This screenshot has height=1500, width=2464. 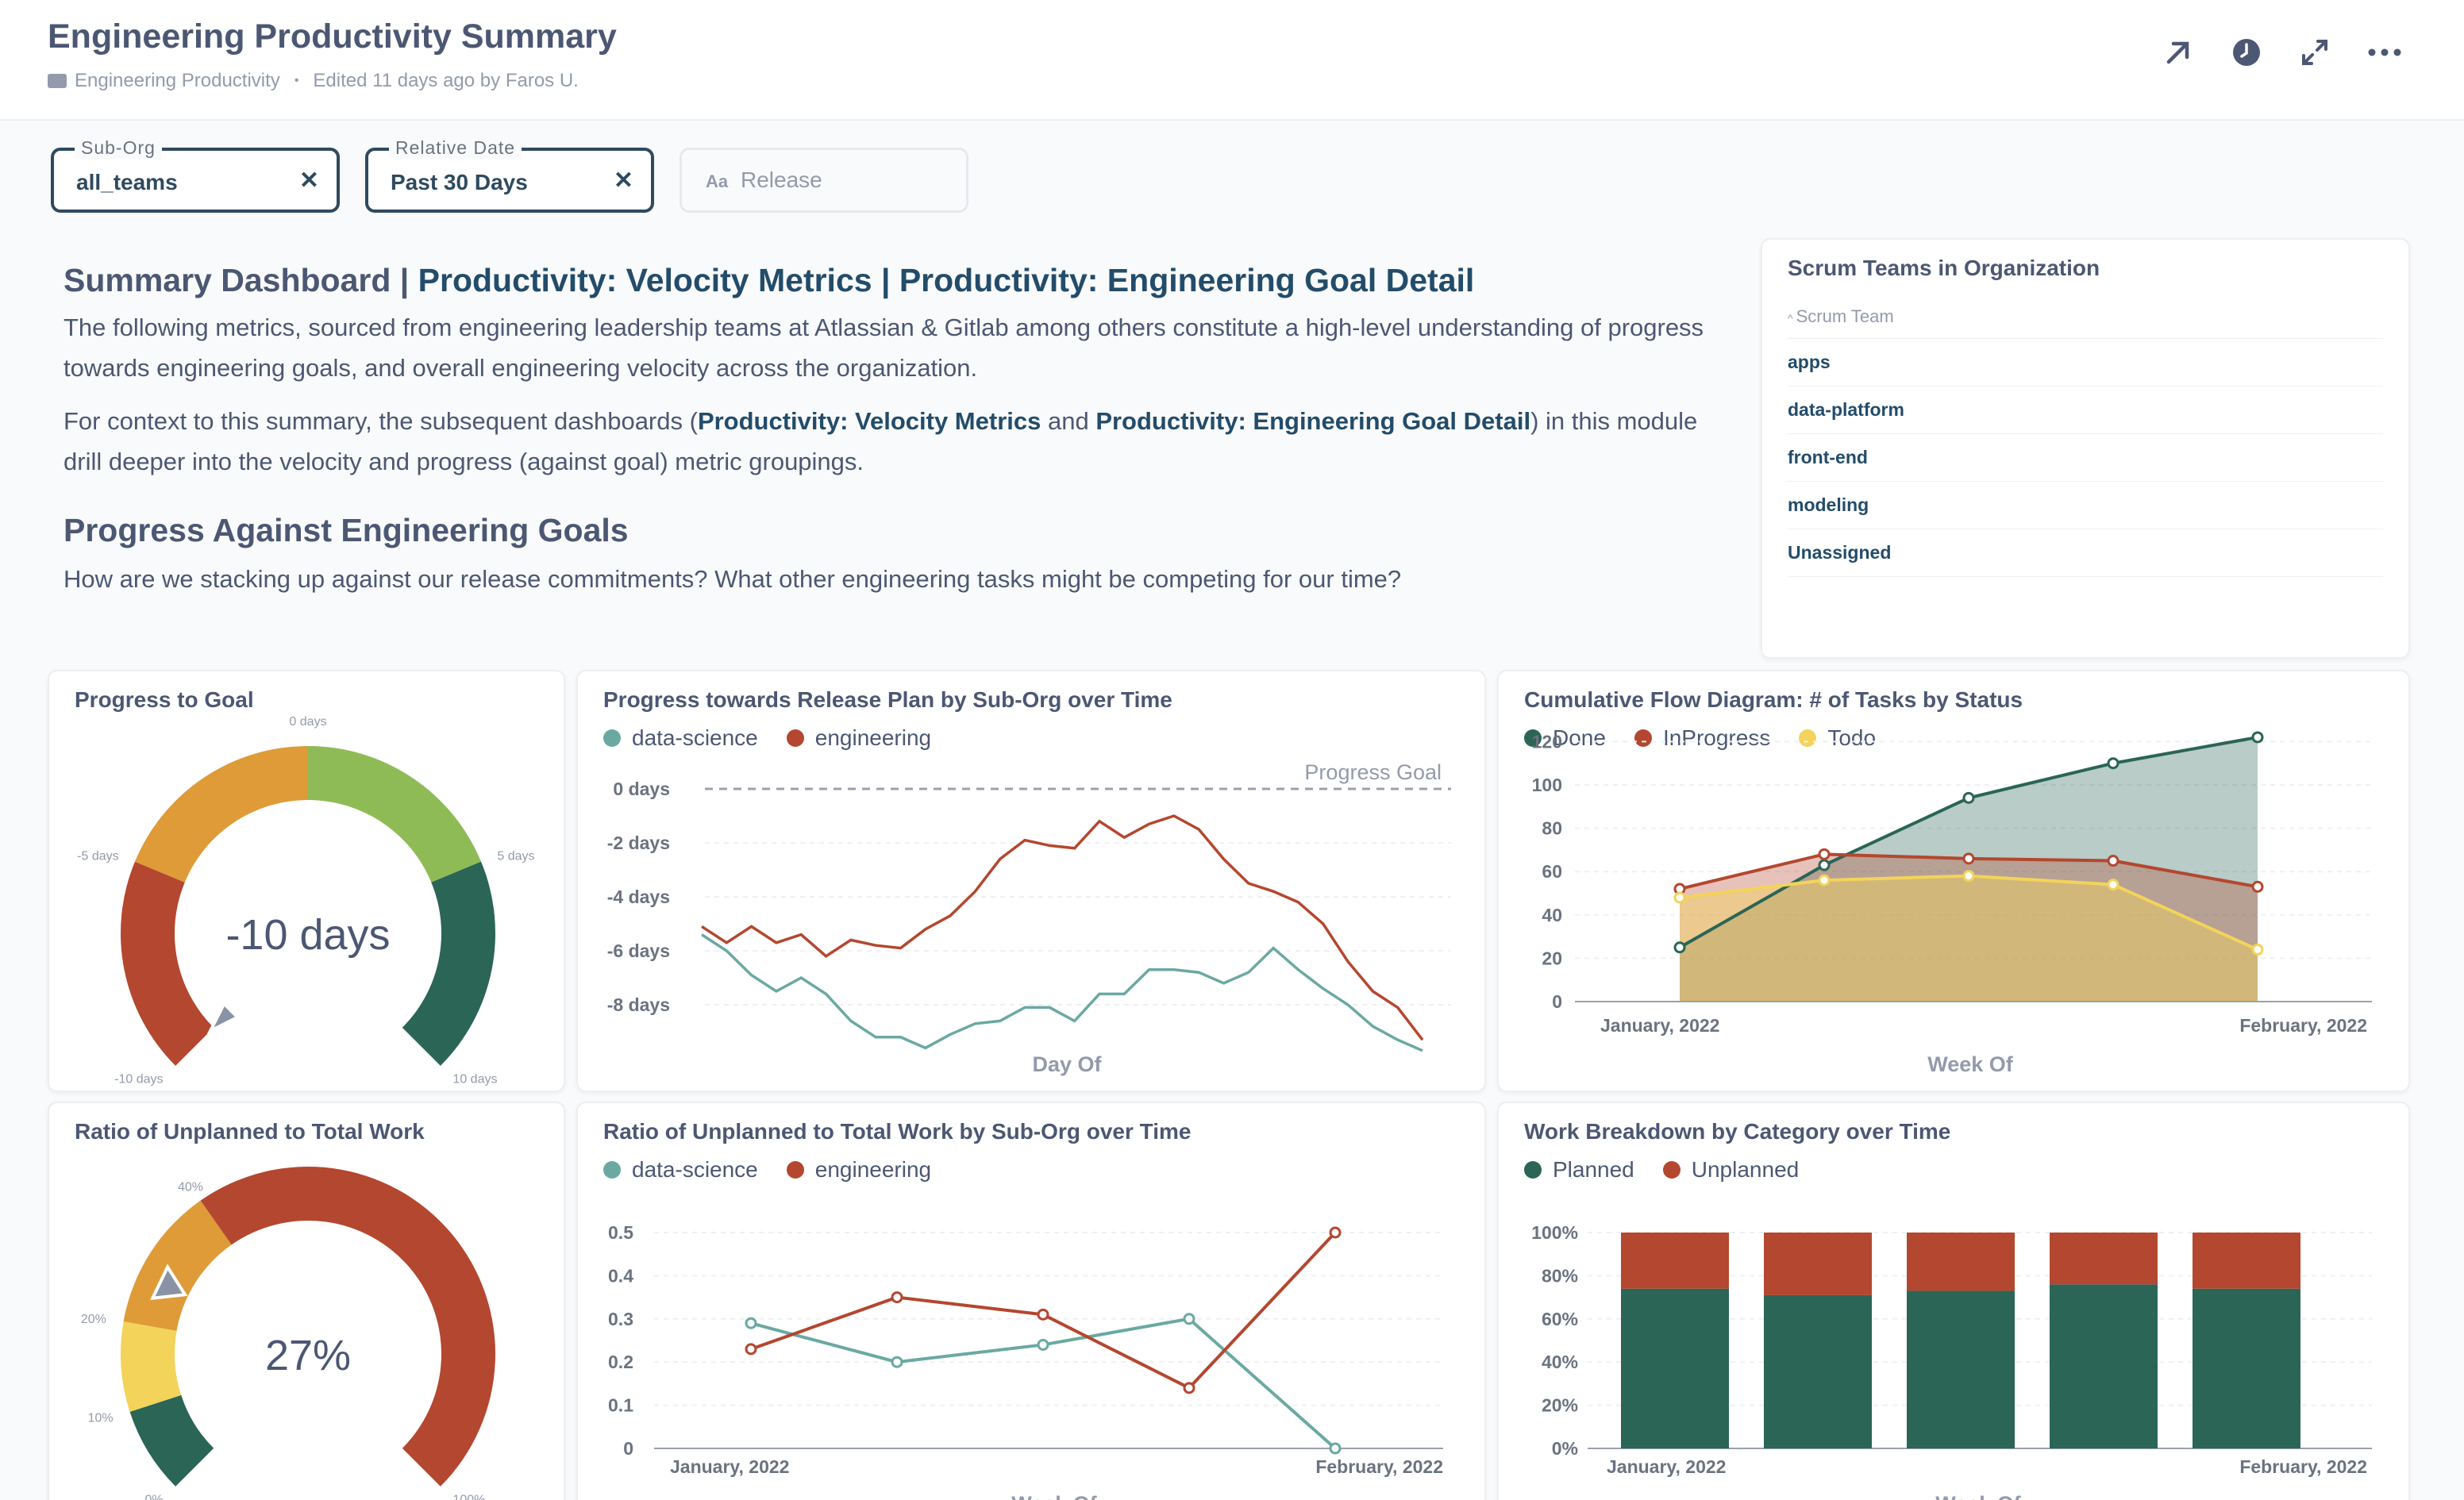 I want to click on legend-item: Planned, so click(x=1579, y=1170).